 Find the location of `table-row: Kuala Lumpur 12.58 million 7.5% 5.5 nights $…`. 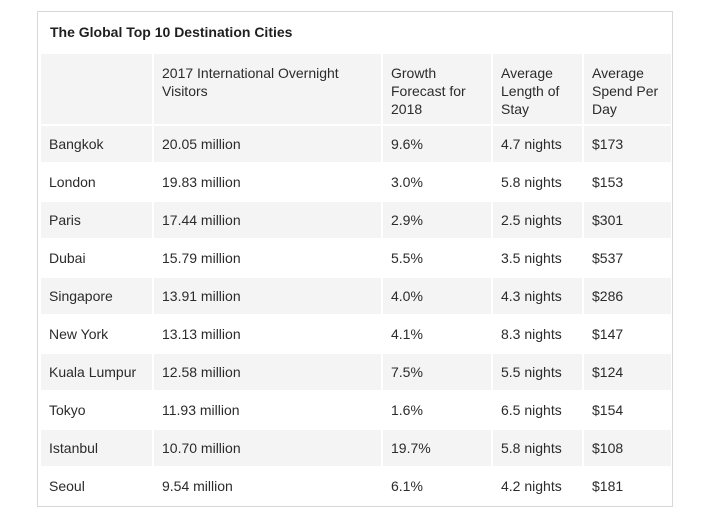

table-row: Kuala Lumpur 12.58 million 7.5% 5.5 nights $… is located at coordinates (356, 372).